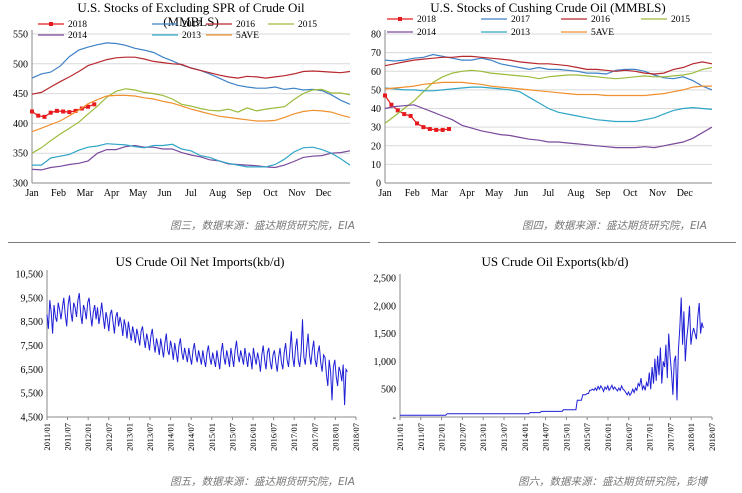 The image size is (742, 493). Describe the element at coordinates (376, 165) in the screenshot. I see `y-tick-label: 10` at that location.